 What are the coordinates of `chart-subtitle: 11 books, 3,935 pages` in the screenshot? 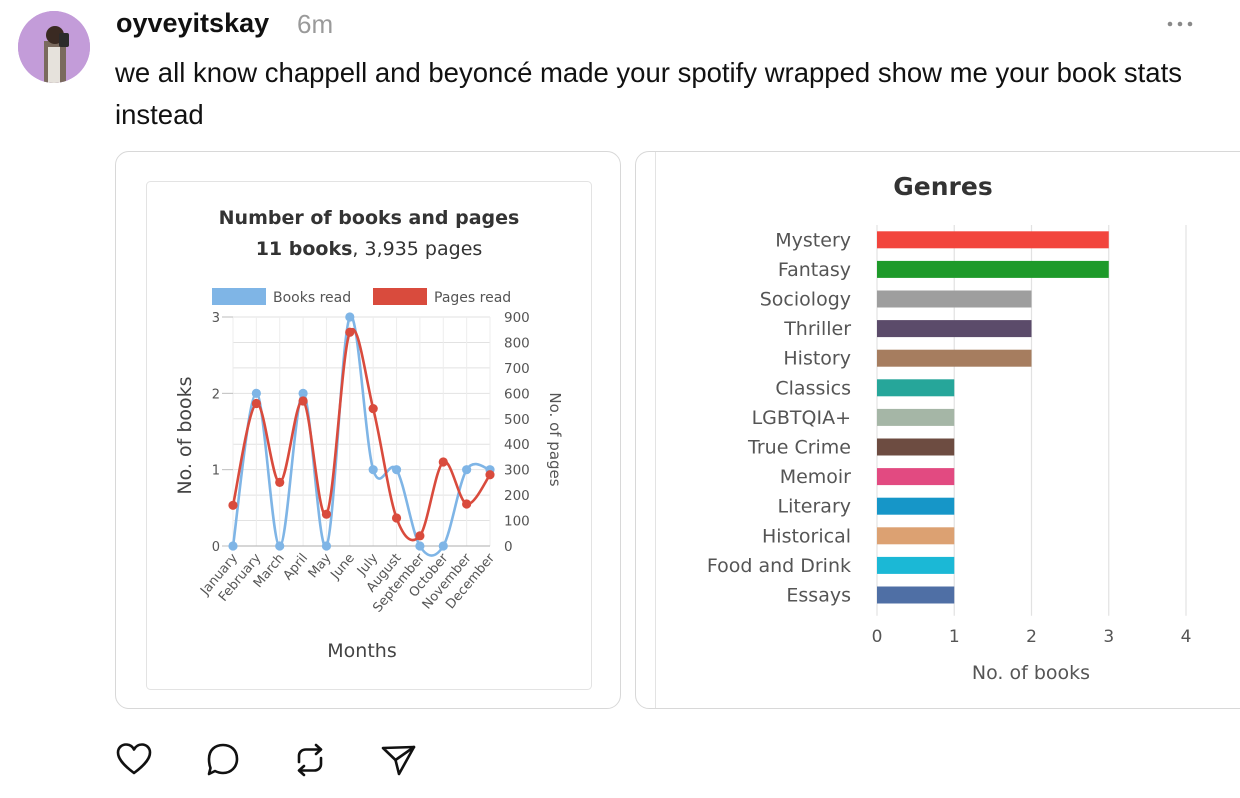 It's located at (369, 249).